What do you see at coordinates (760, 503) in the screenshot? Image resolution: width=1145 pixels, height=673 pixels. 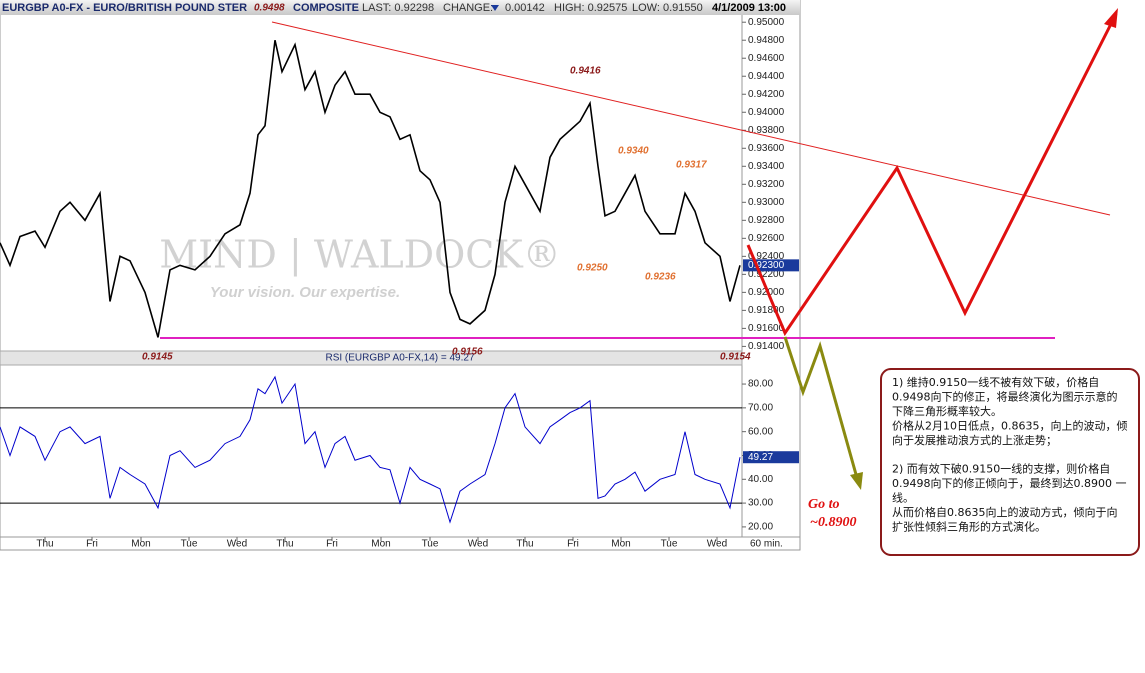 I see `y-tick-label: 30.00` at bounding box center [760, 503].